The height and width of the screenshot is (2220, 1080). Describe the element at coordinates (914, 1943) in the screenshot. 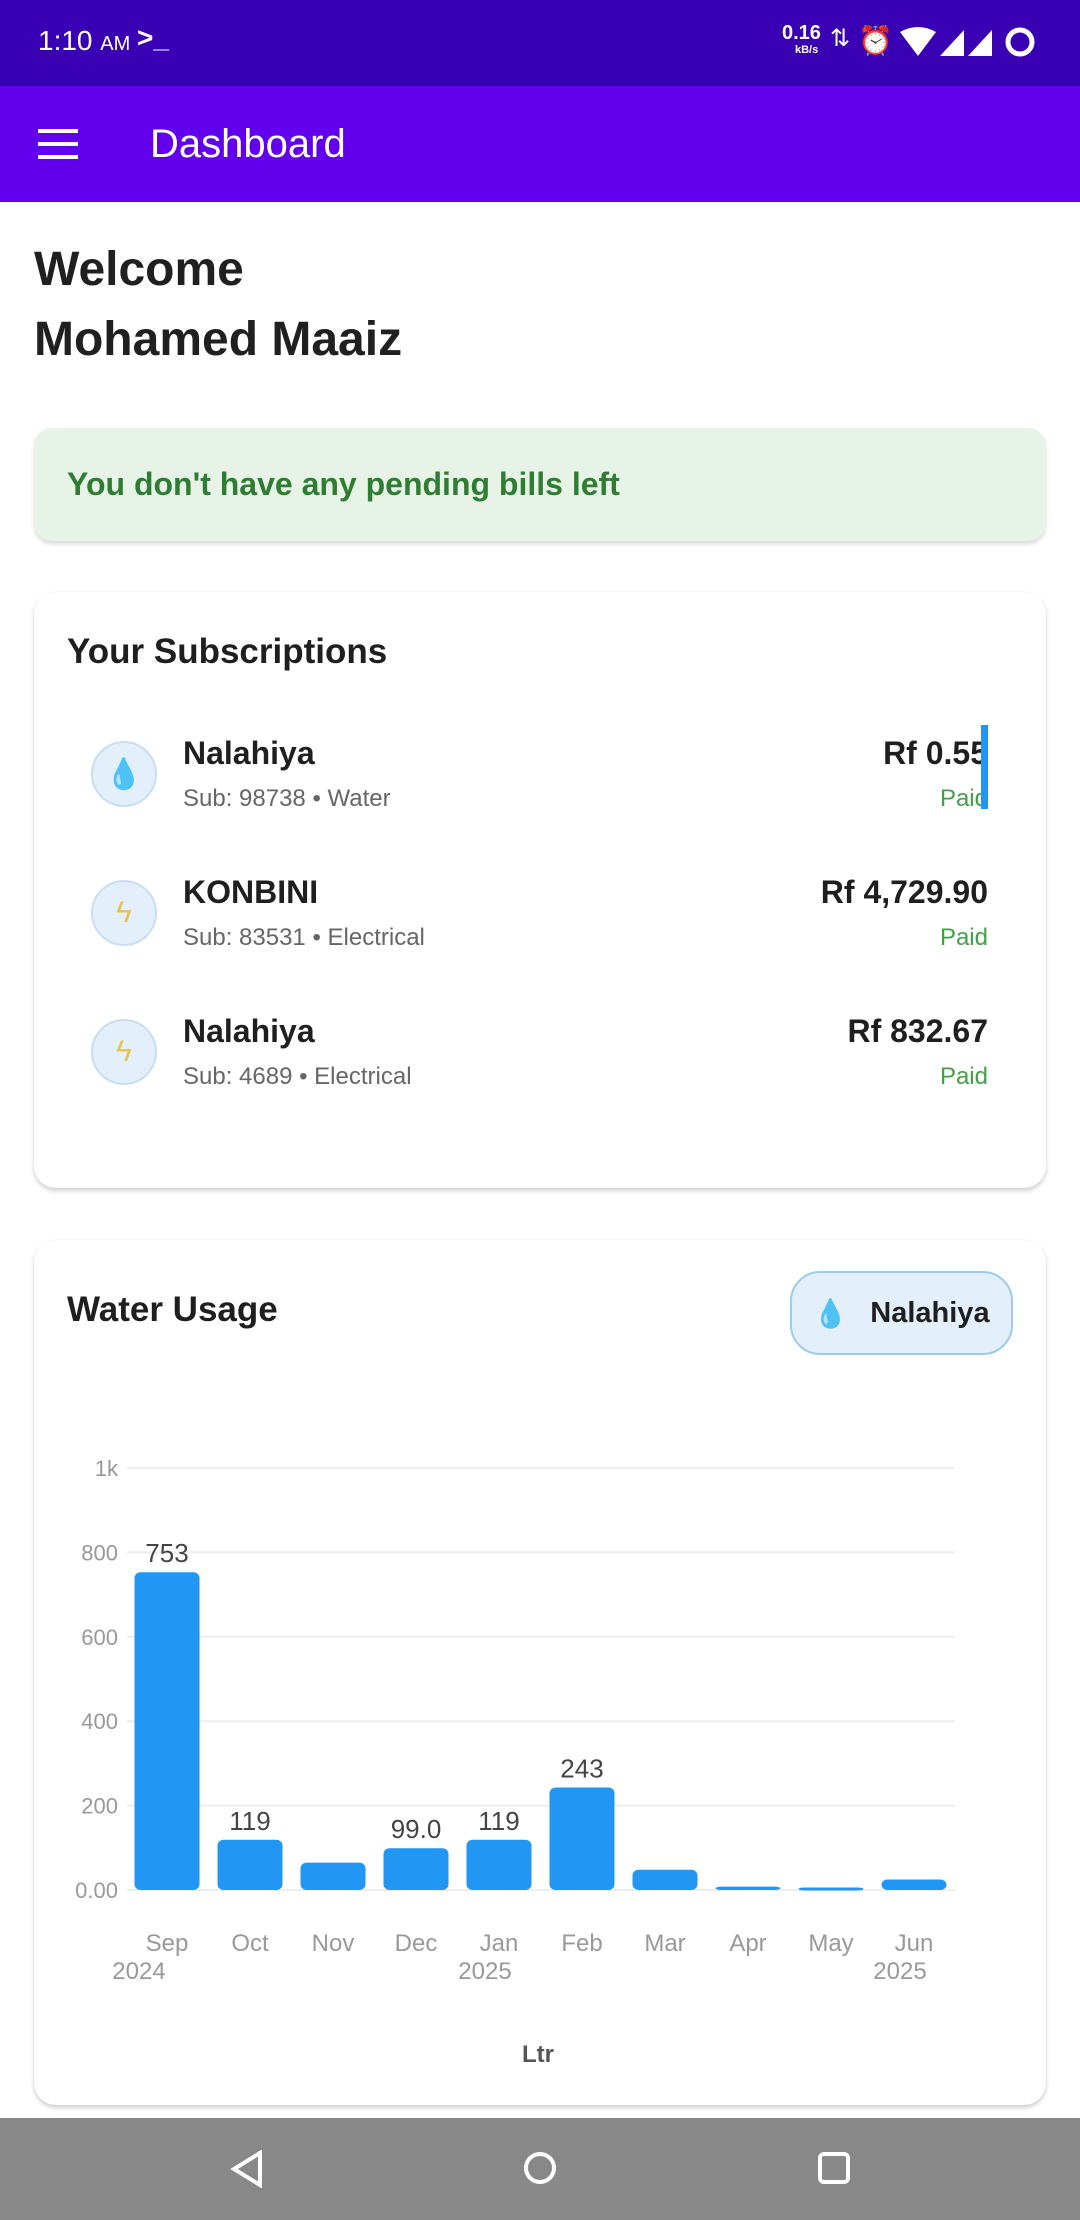

I see `x-tick-label: Jun` at that location.